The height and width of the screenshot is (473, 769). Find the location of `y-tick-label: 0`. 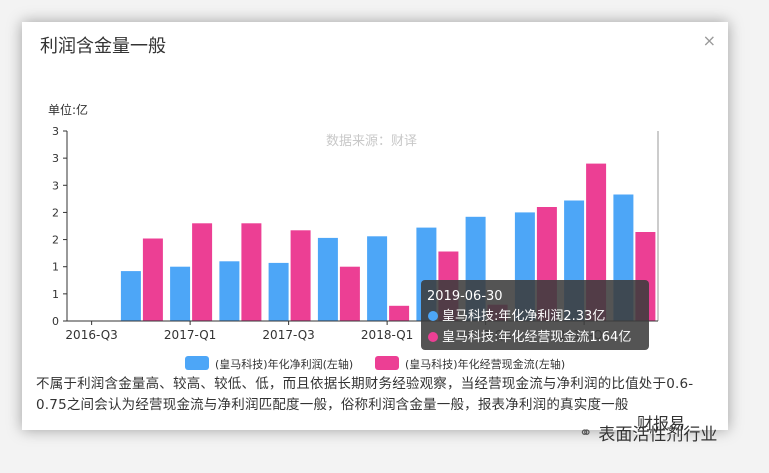

y-tick-label: 0 is located at coordinates (55, 321).